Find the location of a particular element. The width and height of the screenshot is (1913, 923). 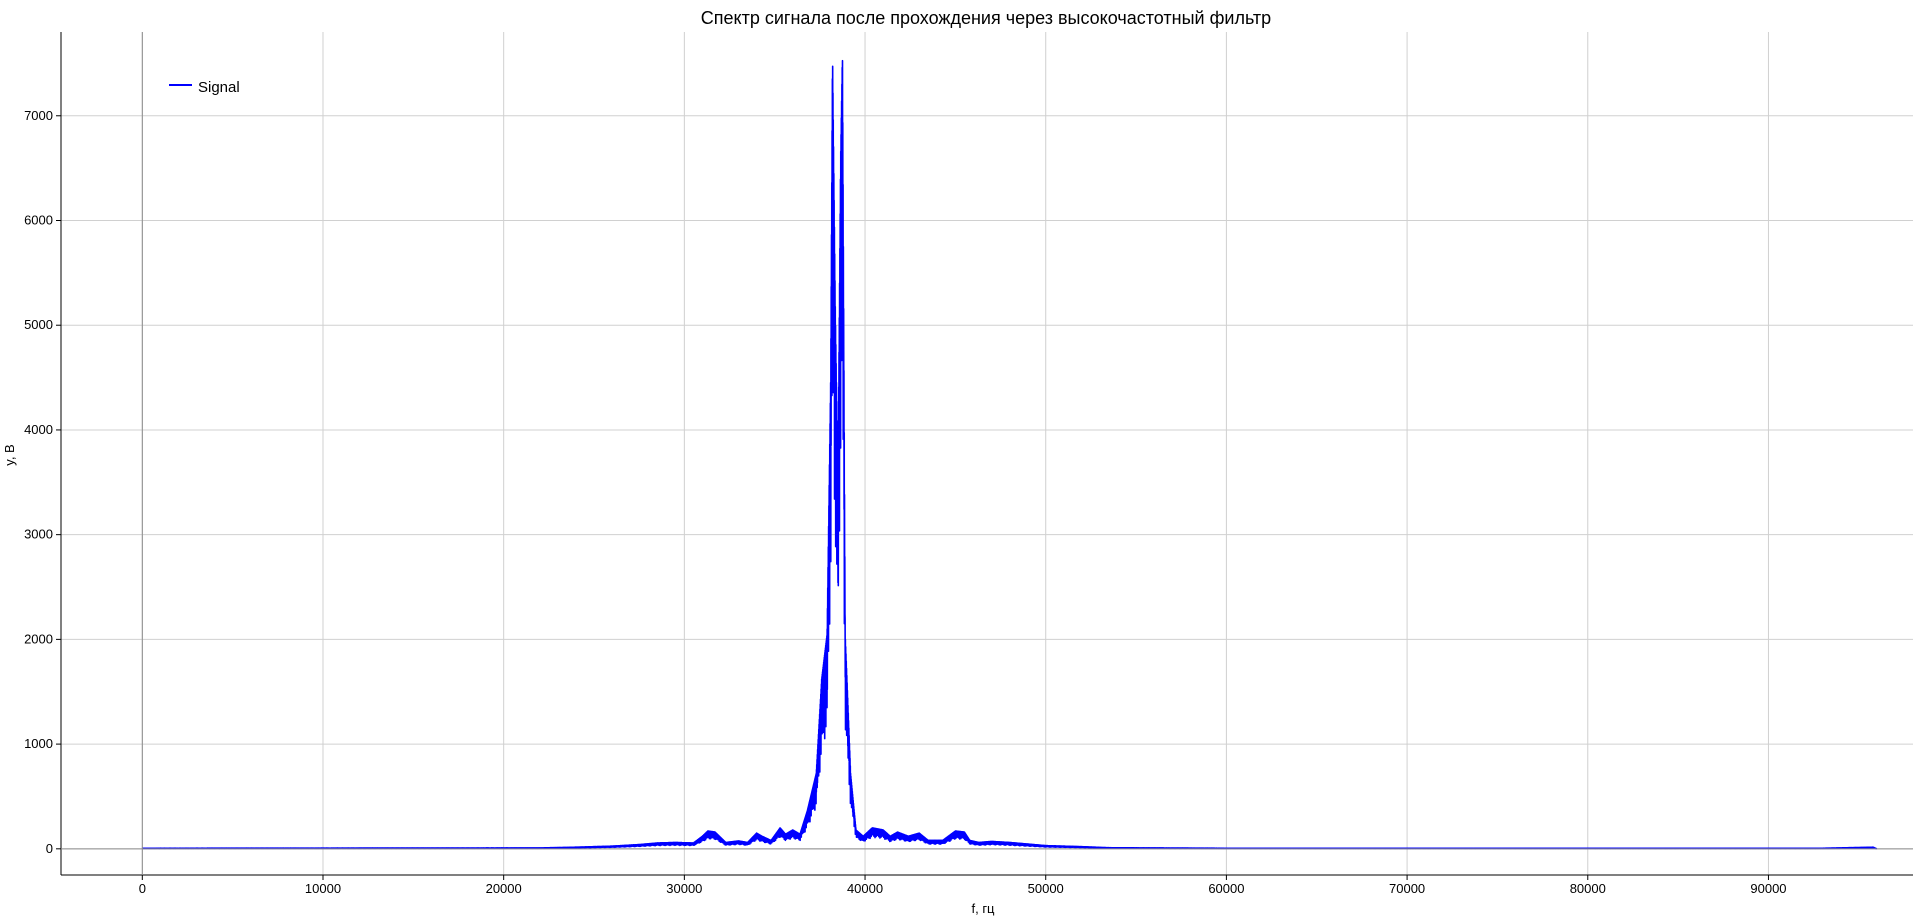

y-tick-label-0: 0 is located at coordinates (49, 848).